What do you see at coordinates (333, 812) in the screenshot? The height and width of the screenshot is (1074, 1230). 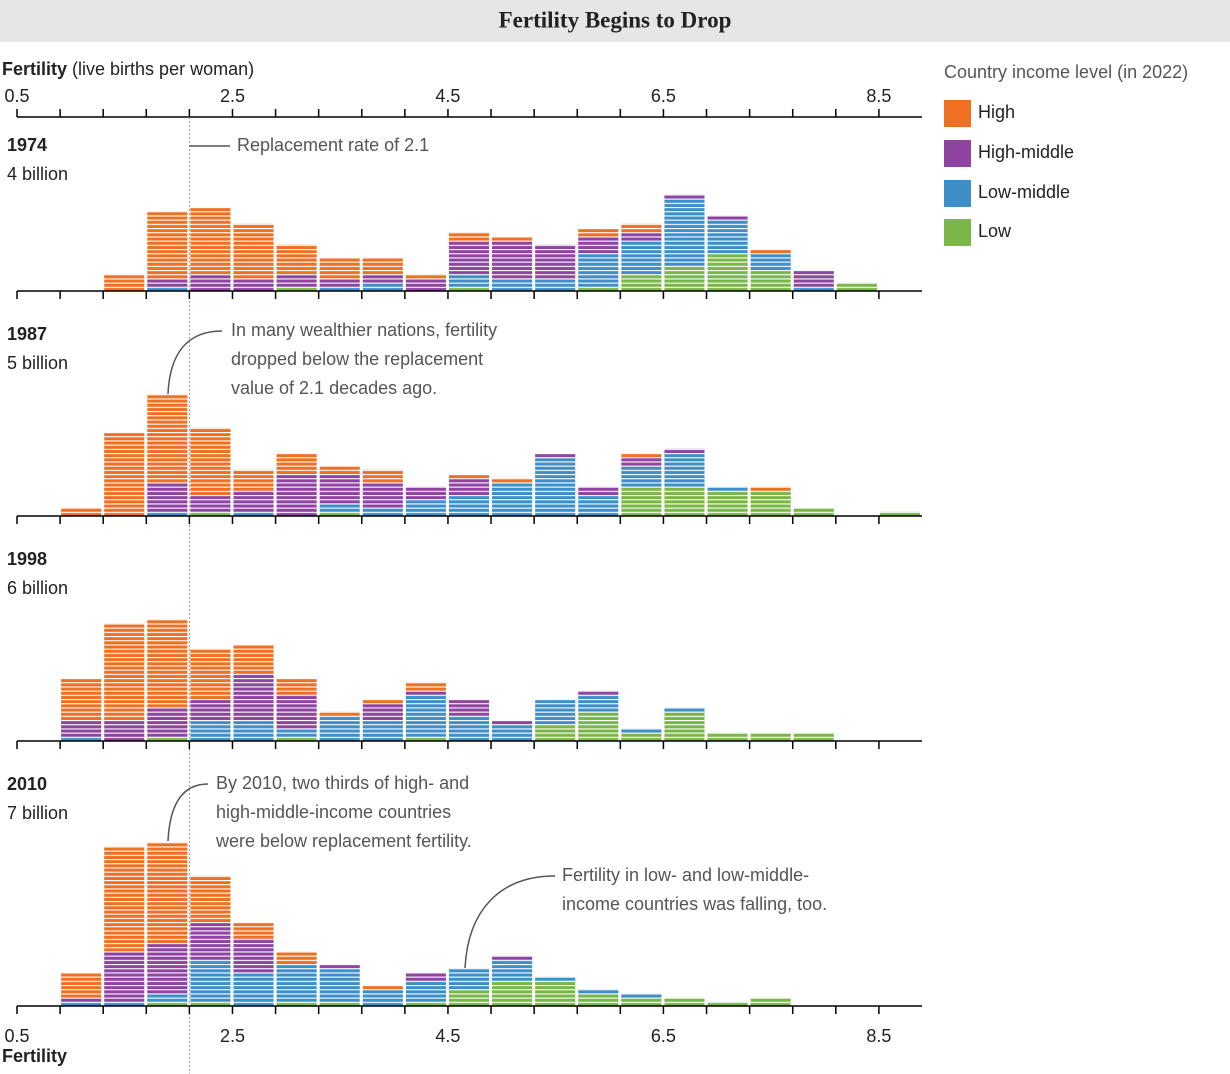 I see `annotation-text: high-middle-income countries` at bounding box center [333, 812].